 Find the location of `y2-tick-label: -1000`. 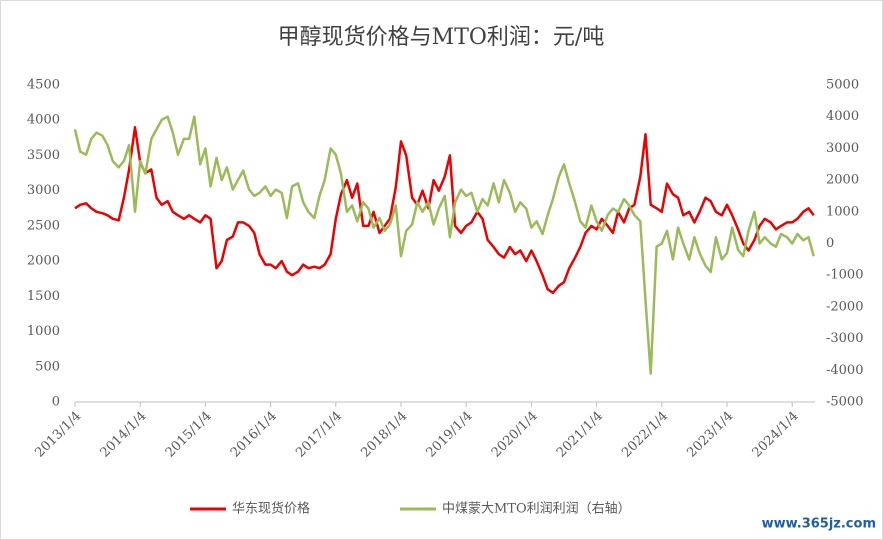

y2-tick-label: -1000 is located at coordinates (844, 275).